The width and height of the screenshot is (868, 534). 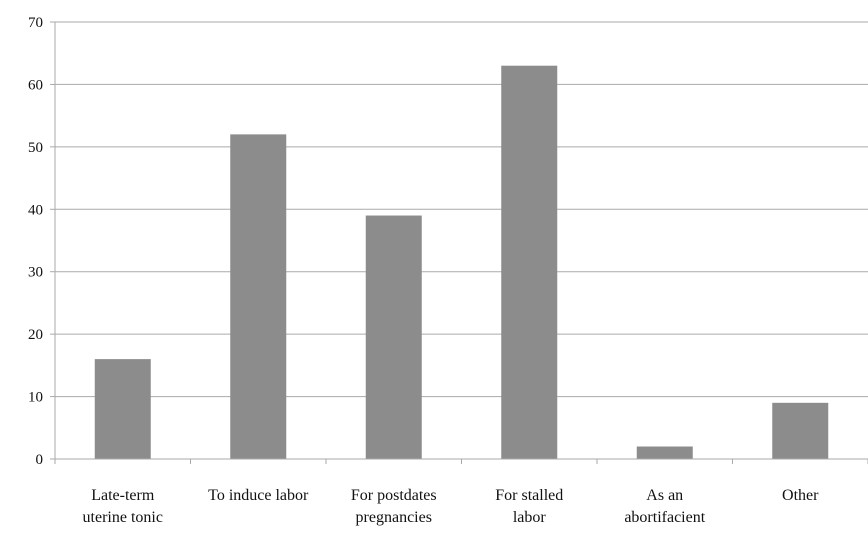 What do you see at coordinates (35, 148) in the screenshot?
I see `y-tick-label: 50` at bounding box center [35, 148].